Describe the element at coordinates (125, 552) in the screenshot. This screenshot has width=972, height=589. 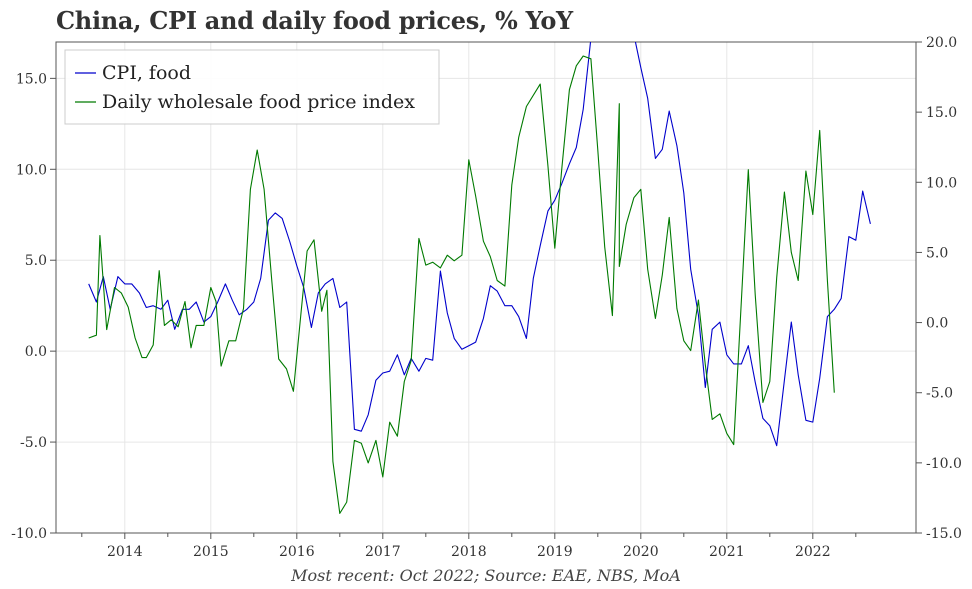
I see `x-tick-label: 2014` at that location.